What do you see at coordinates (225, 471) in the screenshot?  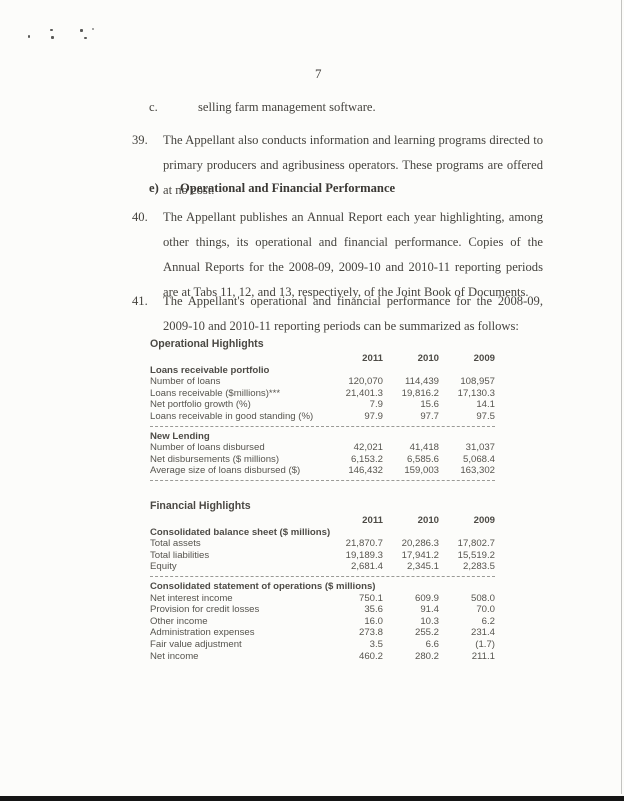 I see `row-label: Average size of loans disbursed ($)` at bounding box center [225, 471].